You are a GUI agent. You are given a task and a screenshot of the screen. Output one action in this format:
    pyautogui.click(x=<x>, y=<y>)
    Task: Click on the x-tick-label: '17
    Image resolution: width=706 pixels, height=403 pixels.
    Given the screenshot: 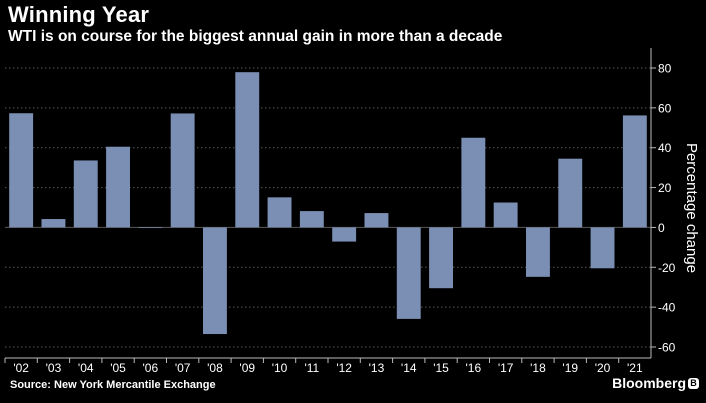 What is the action you would take?
    pyautogui.click(x=506, y=368)
    